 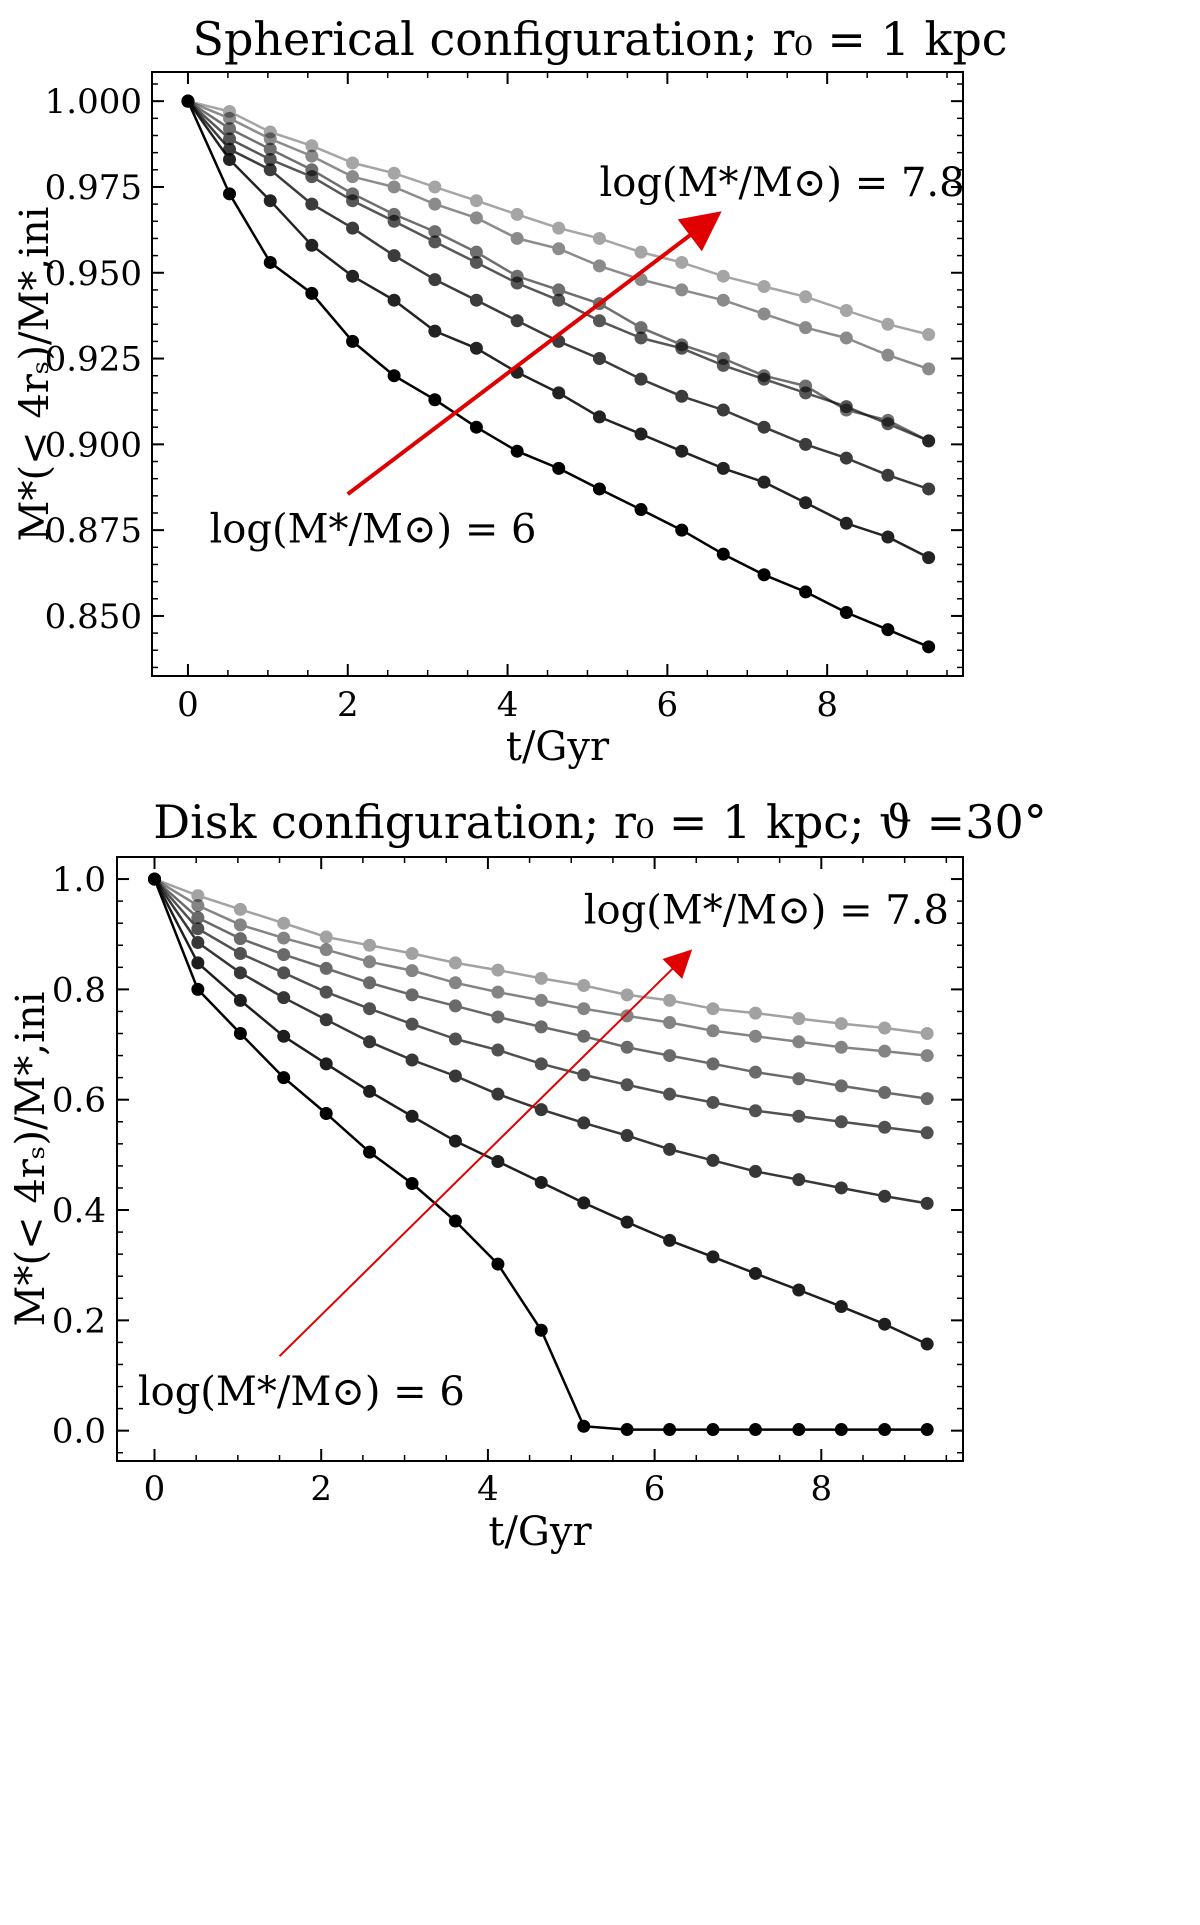 What do you see at coordinates (31, 1159) in the screenshot?
I see `y-axis-label: M*(< 4rₛ)/M*,ini` at bounding box center [31, 1159].